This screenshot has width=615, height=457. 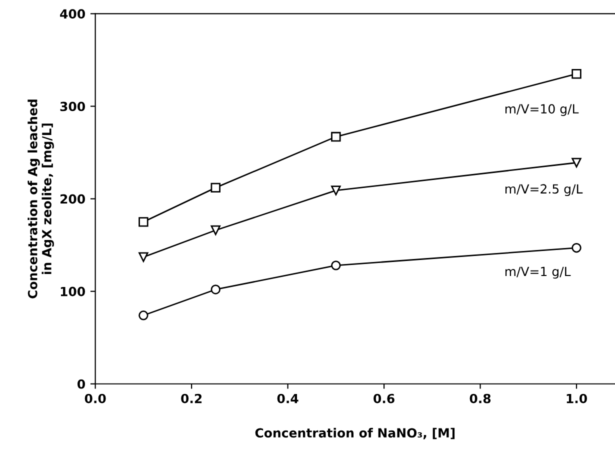 What do you see at coordinates (355, 434) in the screenshot?
I see `x-axis-title: Concentration of NaNO₃, [M]` at bounding box center [355, 434].